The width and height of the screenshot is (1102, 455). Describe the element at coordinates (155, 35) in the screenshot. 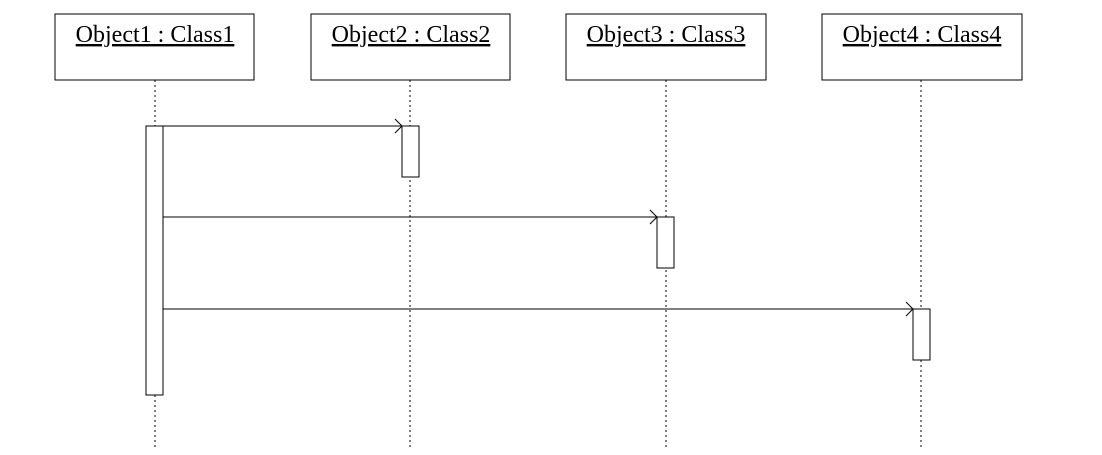

I see `object-label: Object1 : Class1` at that location.